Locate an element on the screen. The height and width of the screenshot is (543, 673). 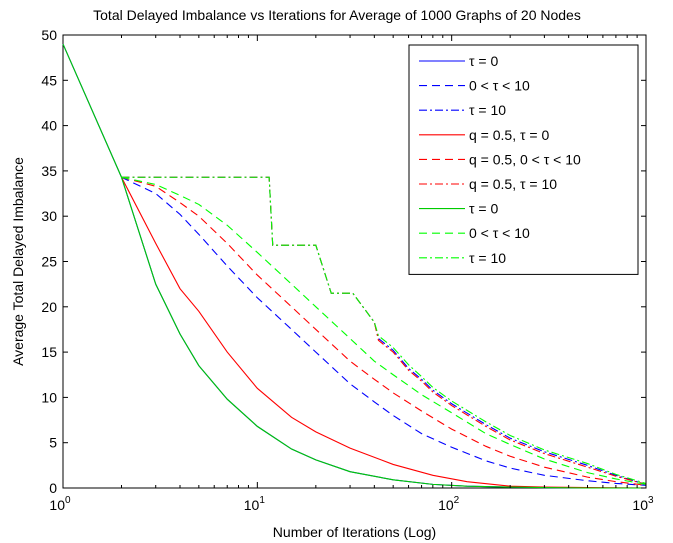
y-tick-label: 35 is located at coordinates (49, 171).